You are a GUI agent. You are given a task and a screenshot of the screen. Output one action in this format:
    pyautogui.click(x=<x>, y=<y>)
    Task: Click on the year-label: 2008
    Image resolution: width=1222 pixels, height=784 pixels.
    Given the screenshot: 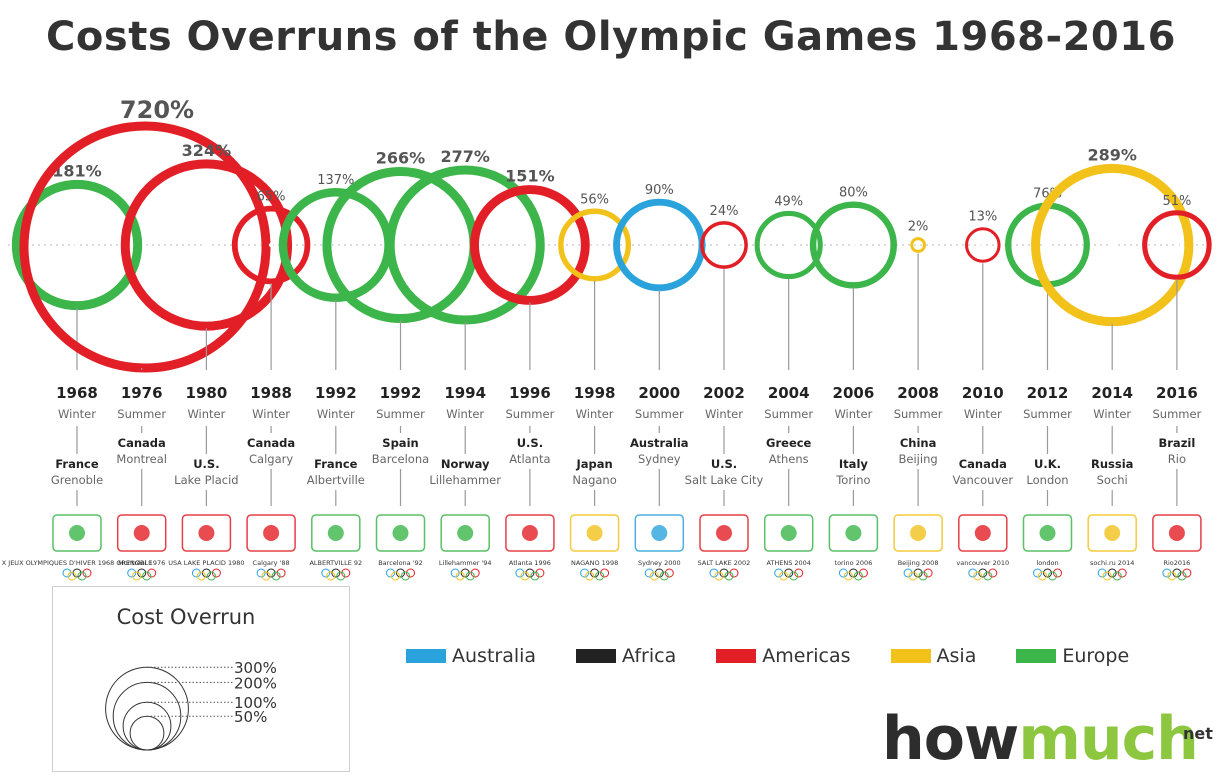 What is the action you would take?
    pyautogui.click(x=918, y=393)
    